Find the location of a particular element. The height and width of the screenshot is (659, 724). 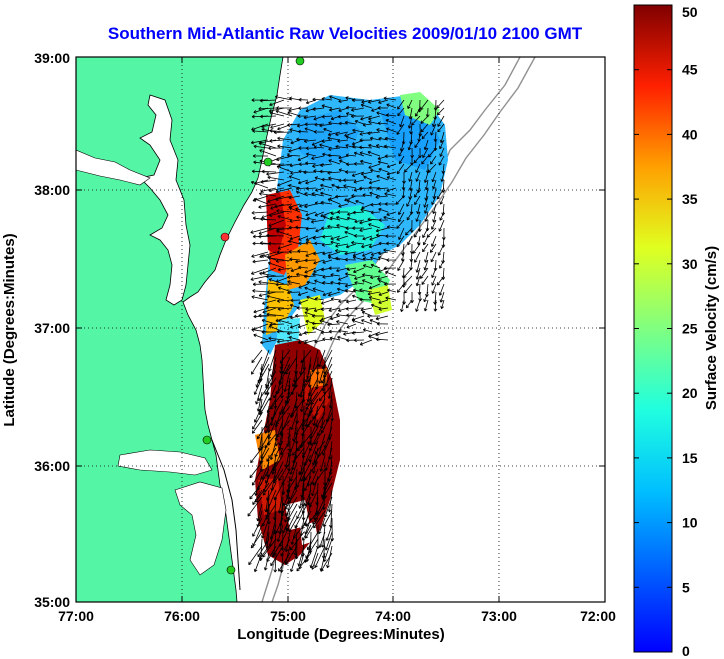

colorbar-ticks: 0 5 10 15 20 25 30 35 40 45 50 is located at coordinates (666, 331).